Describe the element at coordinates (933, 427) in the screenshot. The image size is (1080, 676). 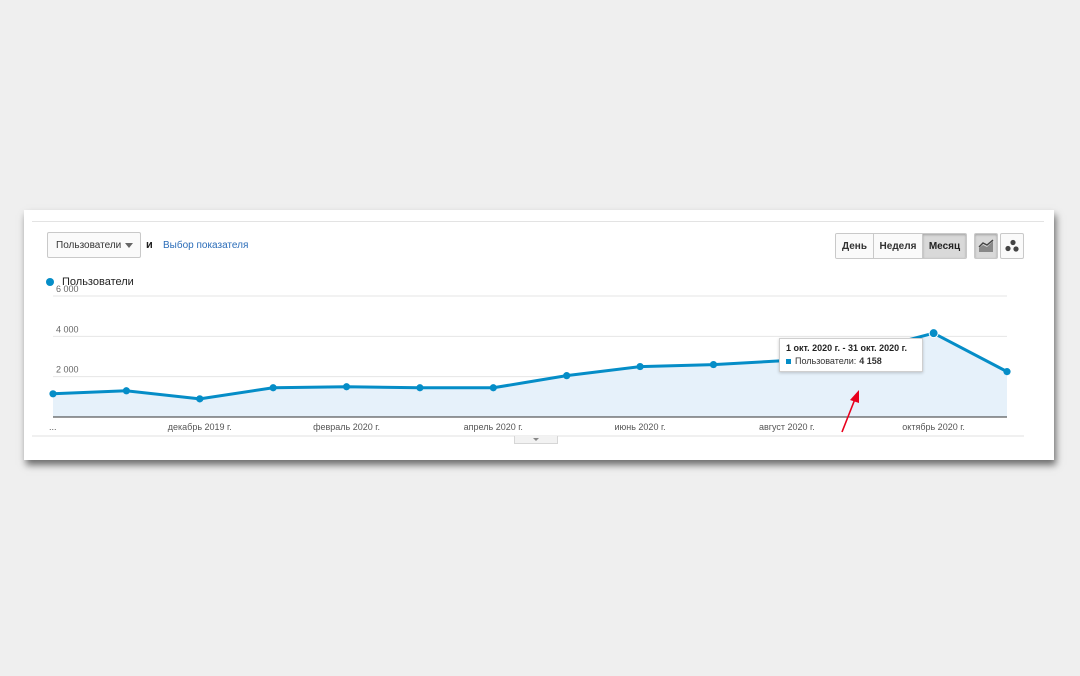
I see `x-tick-label: октябрь 2020 г.` at that location.